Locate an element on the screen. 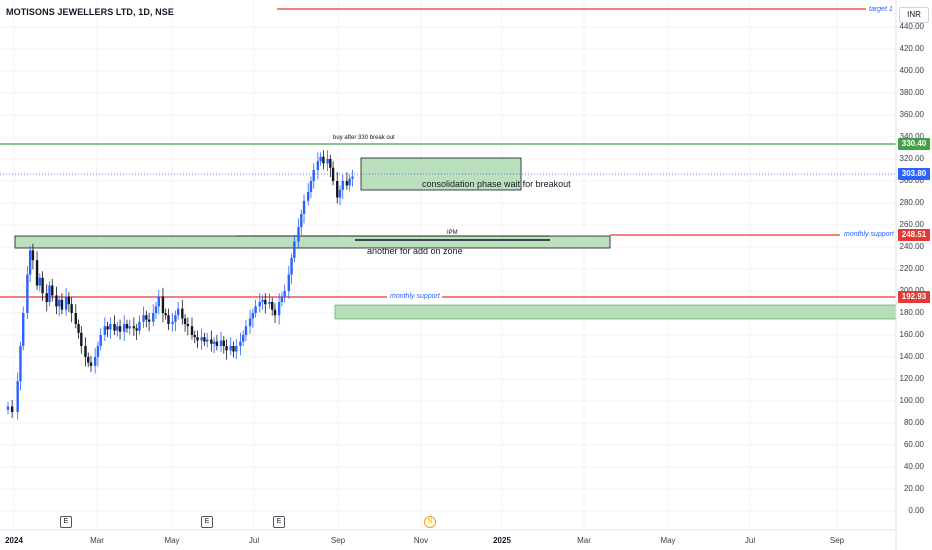 The width and height of the screenshot is (932, 550). y-tick-label: 160.00 is located at coordinates (911, 334).